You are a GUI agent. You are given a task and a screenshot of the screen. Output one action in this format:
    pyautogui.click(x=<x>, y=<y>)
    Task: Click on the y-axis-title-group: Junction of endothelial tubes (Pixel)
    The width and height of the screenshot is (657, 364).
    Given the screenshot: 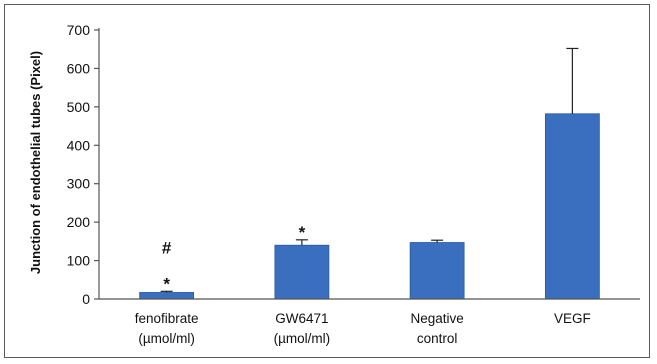 What is the action you would take?
    pyautogui.click(x=35, y=162)
    